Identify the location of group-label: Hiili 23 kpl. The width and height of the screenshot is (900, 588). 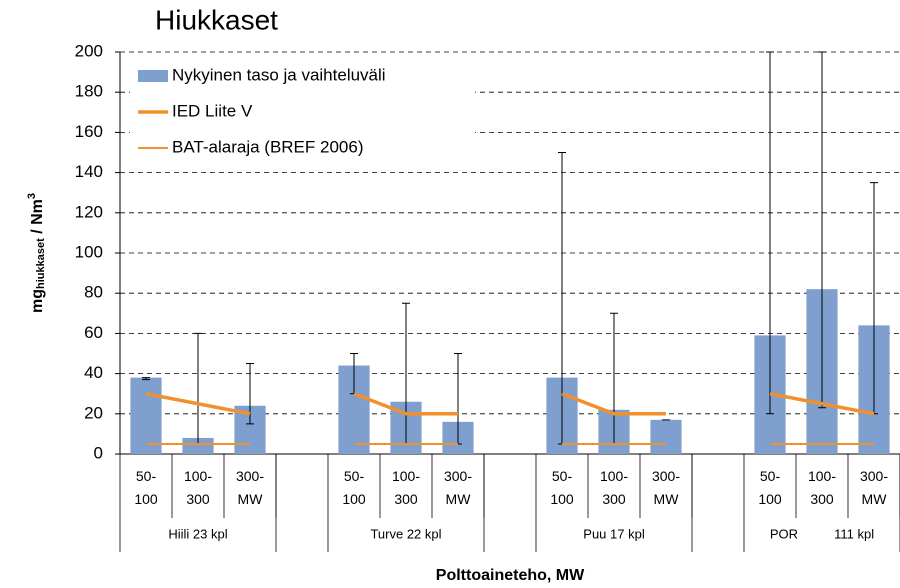
(197, 533).